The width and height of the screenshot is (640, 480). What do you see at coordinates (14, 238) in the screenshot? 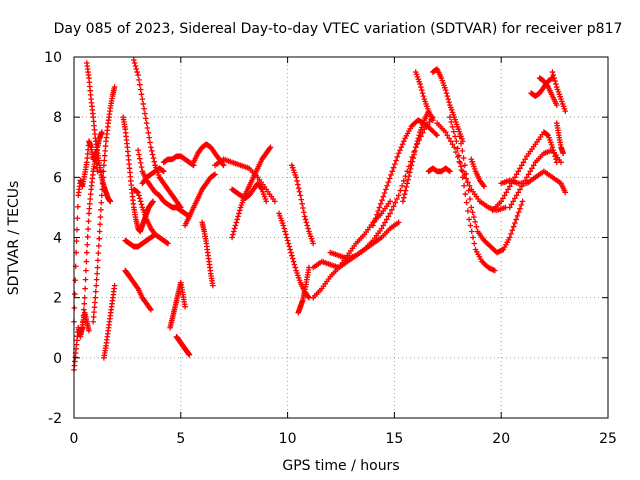
I see `y-axis-label: SDTVAR / TECUs` at bounding box center [14, 238].